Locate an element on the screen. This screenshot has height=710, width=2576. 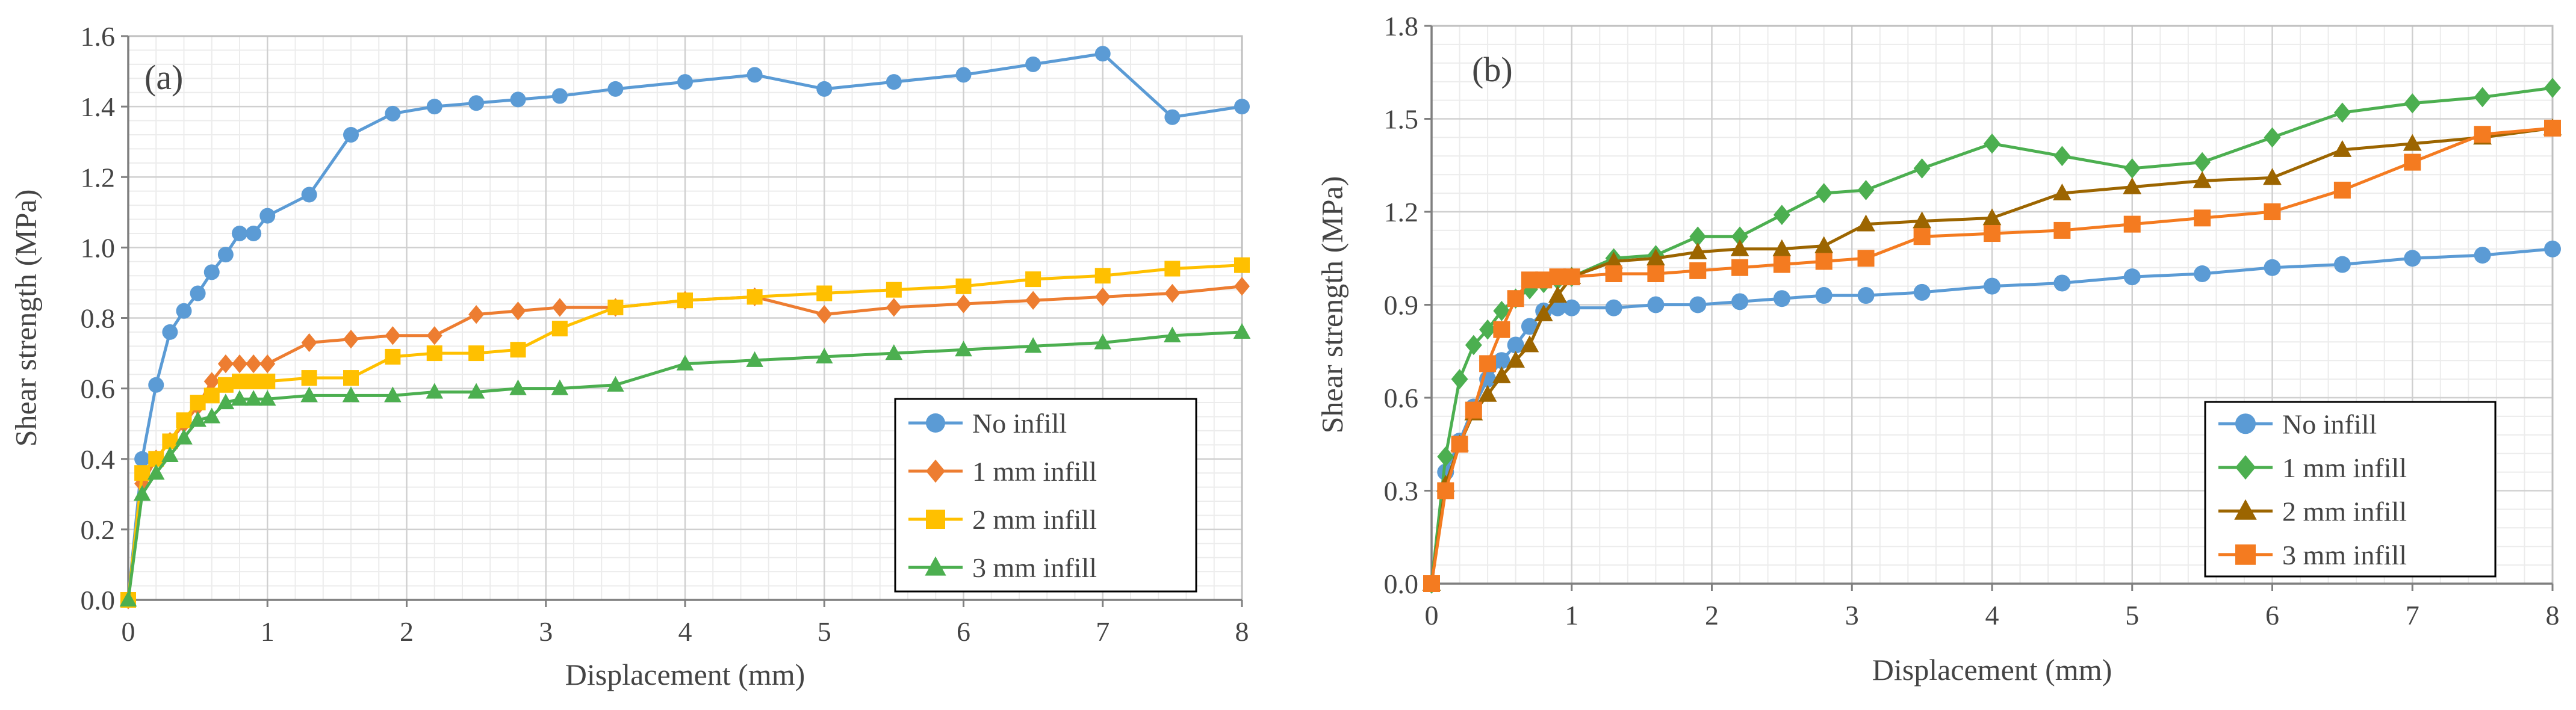
legend-entry-label: No infill is located at coordinates (2329, 424).